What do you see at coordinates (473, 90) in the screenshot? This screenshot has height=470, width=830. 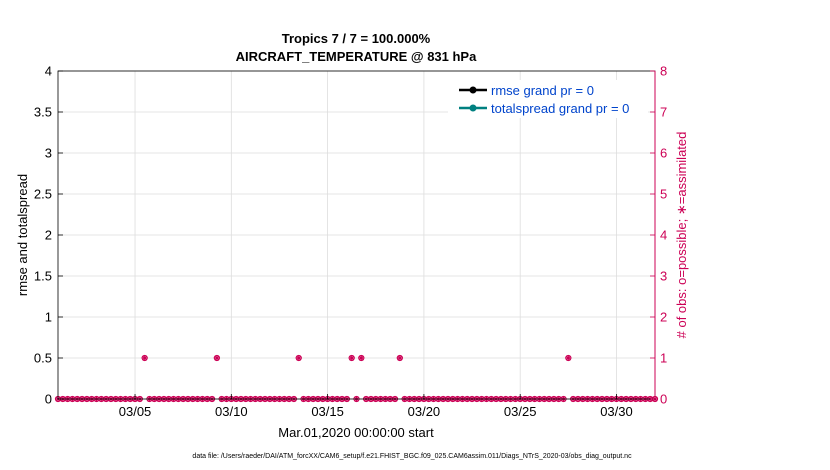 I see `legend-rmse-marker` at bounding box center [473, 90].